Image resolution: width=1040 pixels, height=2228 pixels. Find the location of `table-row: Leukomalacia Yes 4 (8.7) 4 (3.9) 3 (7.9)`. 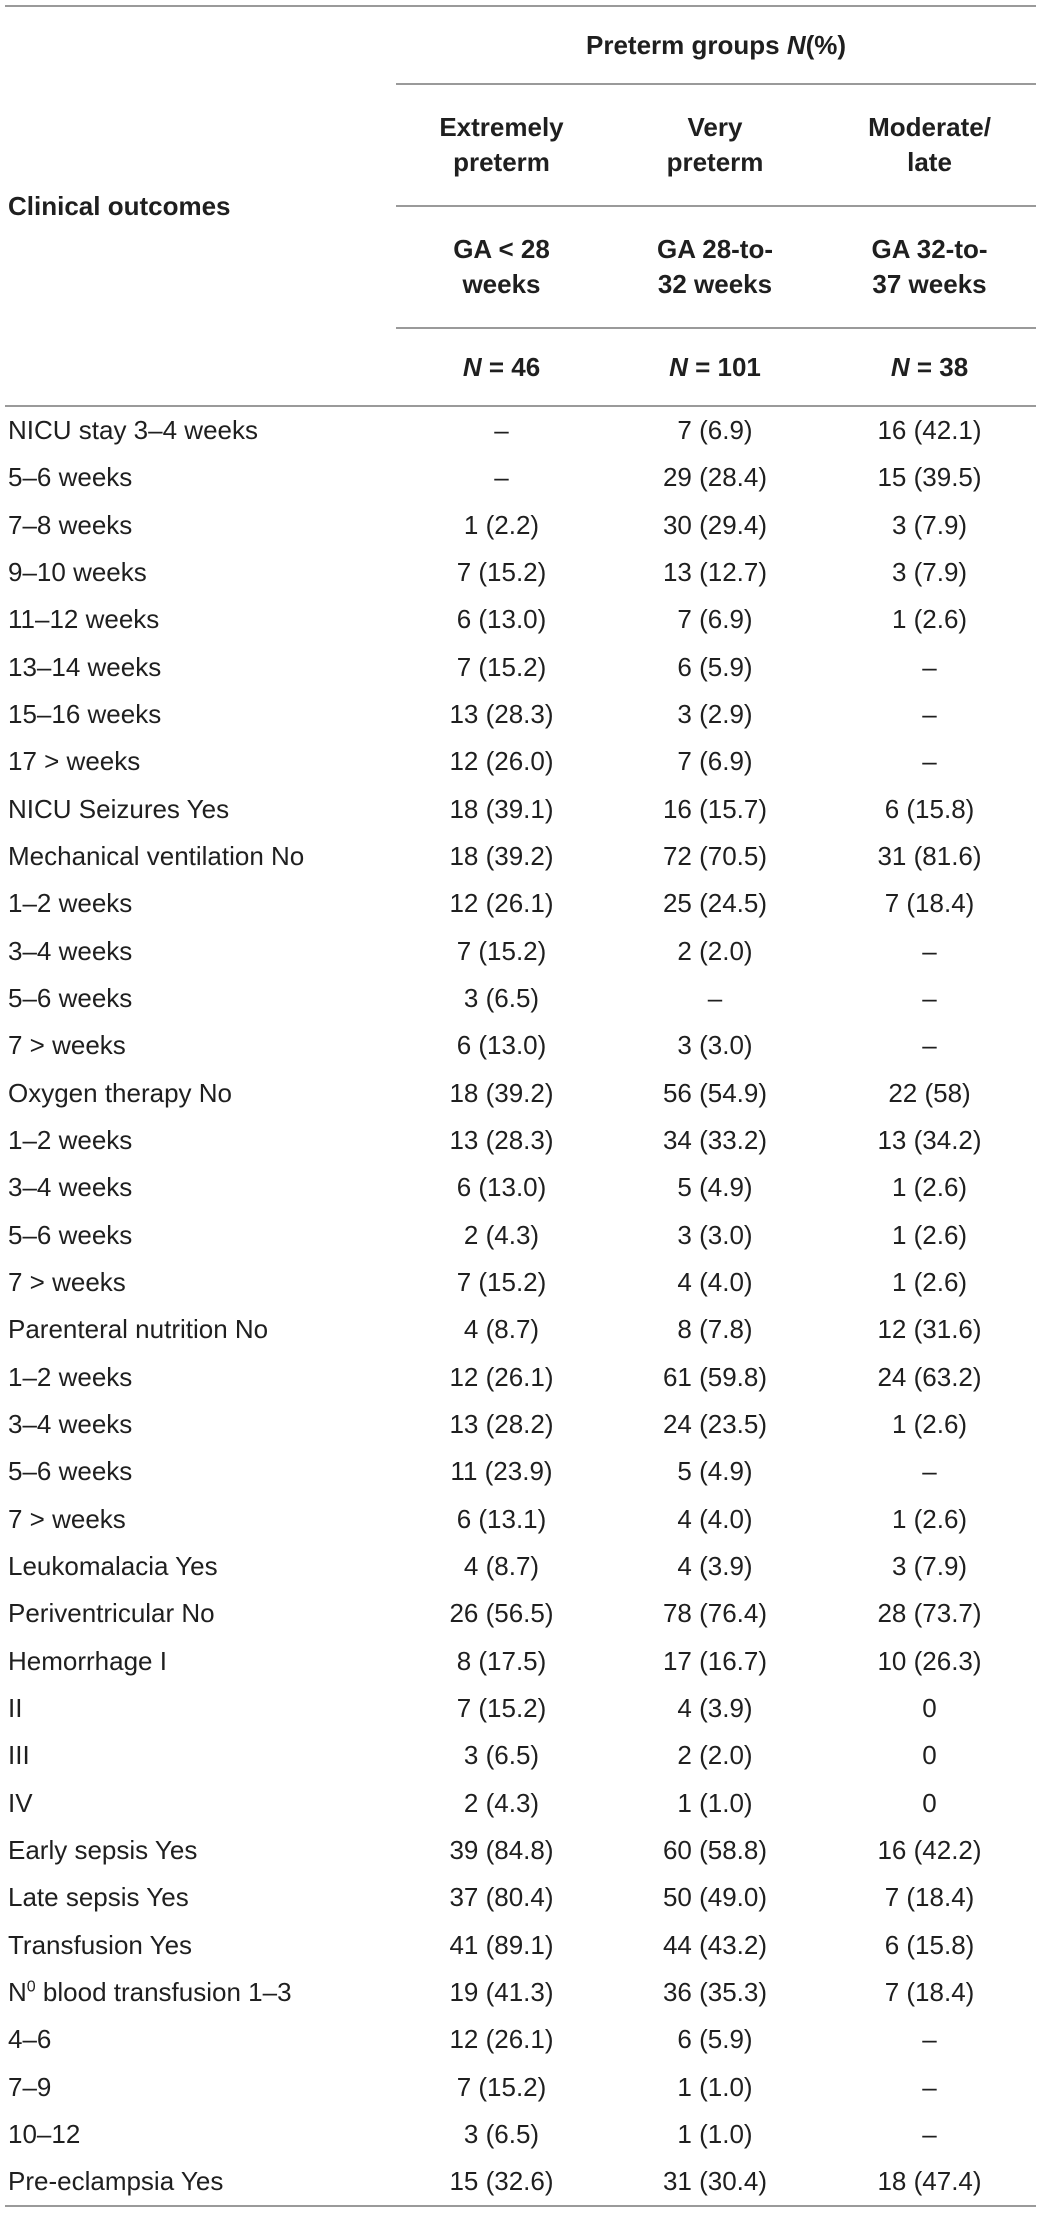

table-row: Leukomalacia Yes 4 (8.7) 4 (3.9) 3 (7.9) is located at coordinates (520, 1566).